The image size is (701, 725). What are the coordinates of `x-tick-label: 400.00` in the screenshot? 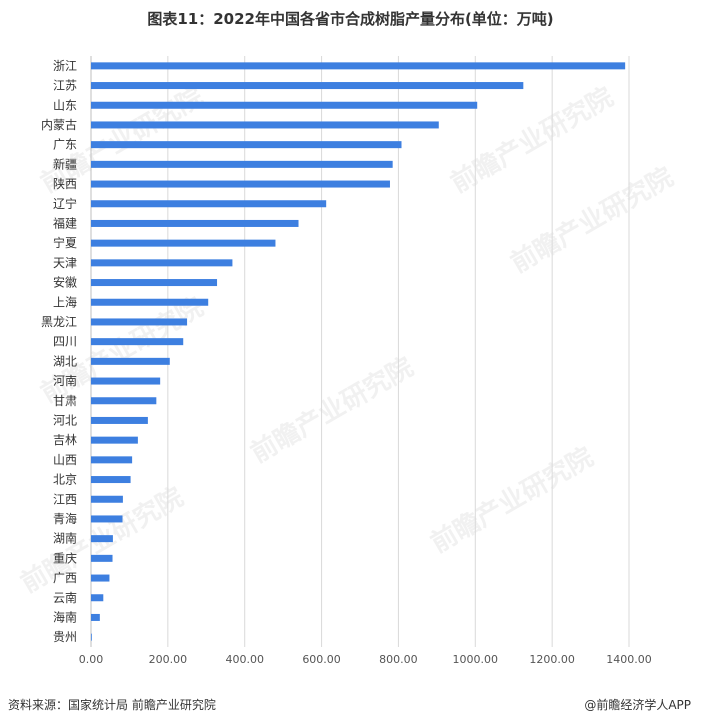 It's located at (244, 659).